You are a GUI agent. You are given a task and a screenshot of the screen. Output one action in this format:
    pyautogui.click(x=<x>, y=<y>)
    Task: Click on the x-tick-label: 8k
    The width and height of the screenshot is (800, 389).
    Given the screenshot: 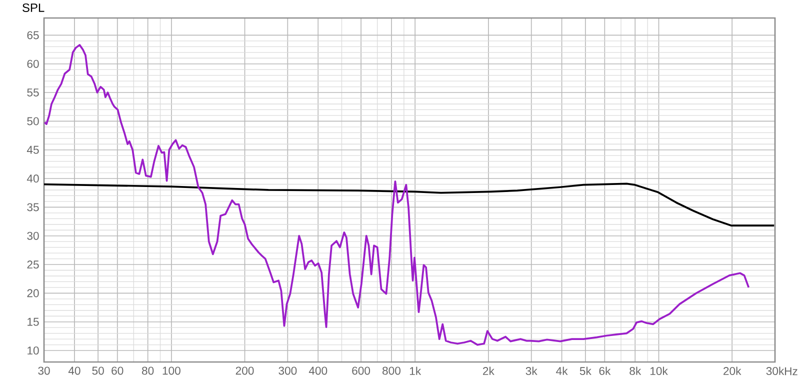 What is the action you would take?
    pyautogui.click(x=636, y=371)
    